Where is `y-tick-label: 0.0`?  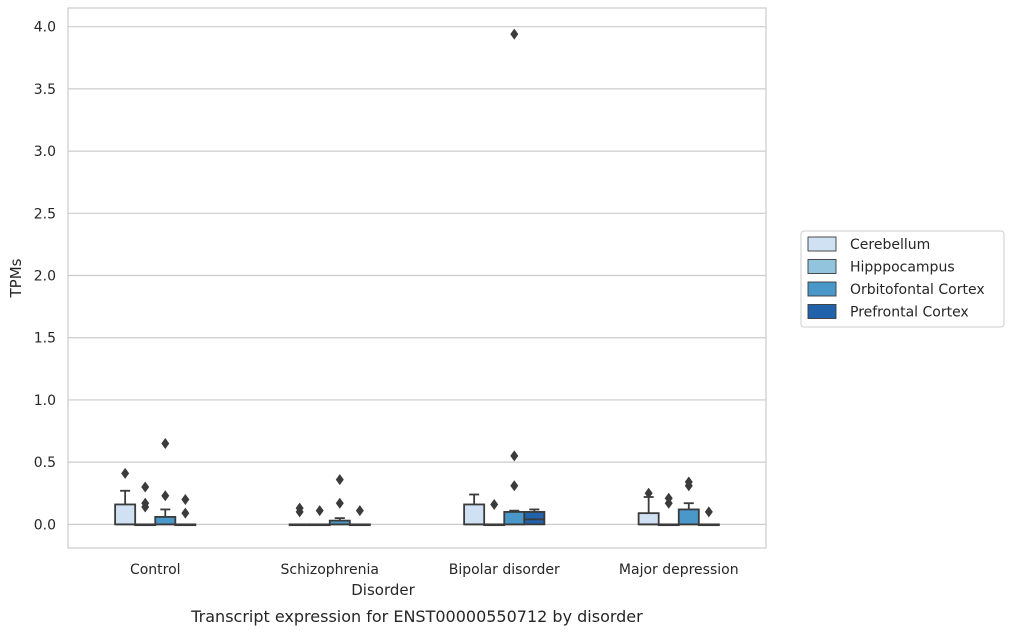 y-tick-label: 0.0 is located at coordinates (45, 525).